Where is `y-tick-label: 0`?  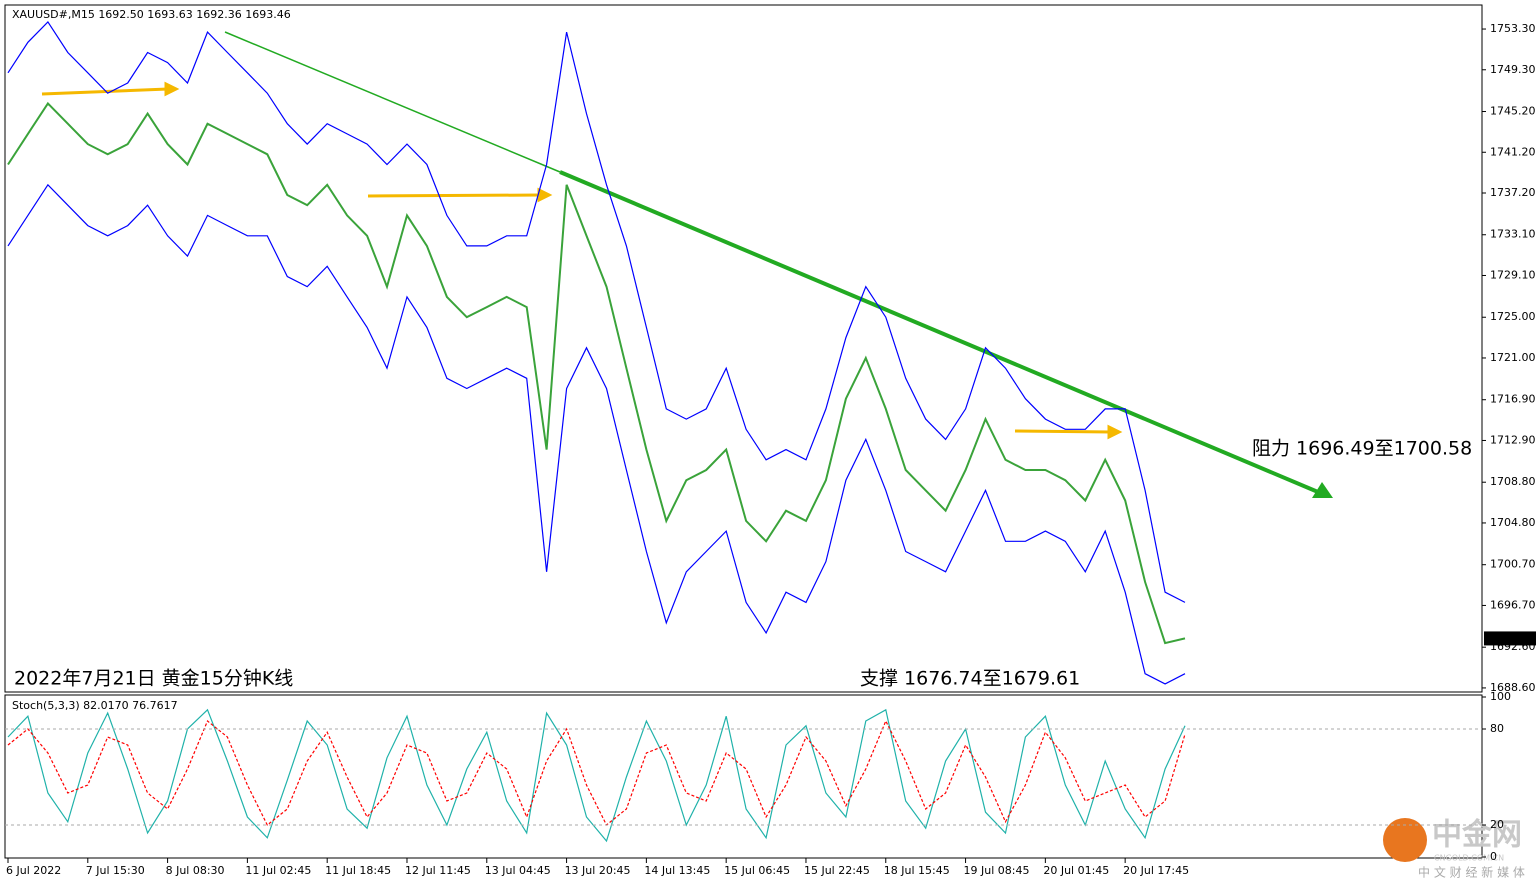
y-tick-label: 0 is located at coordinates (1493, 856).